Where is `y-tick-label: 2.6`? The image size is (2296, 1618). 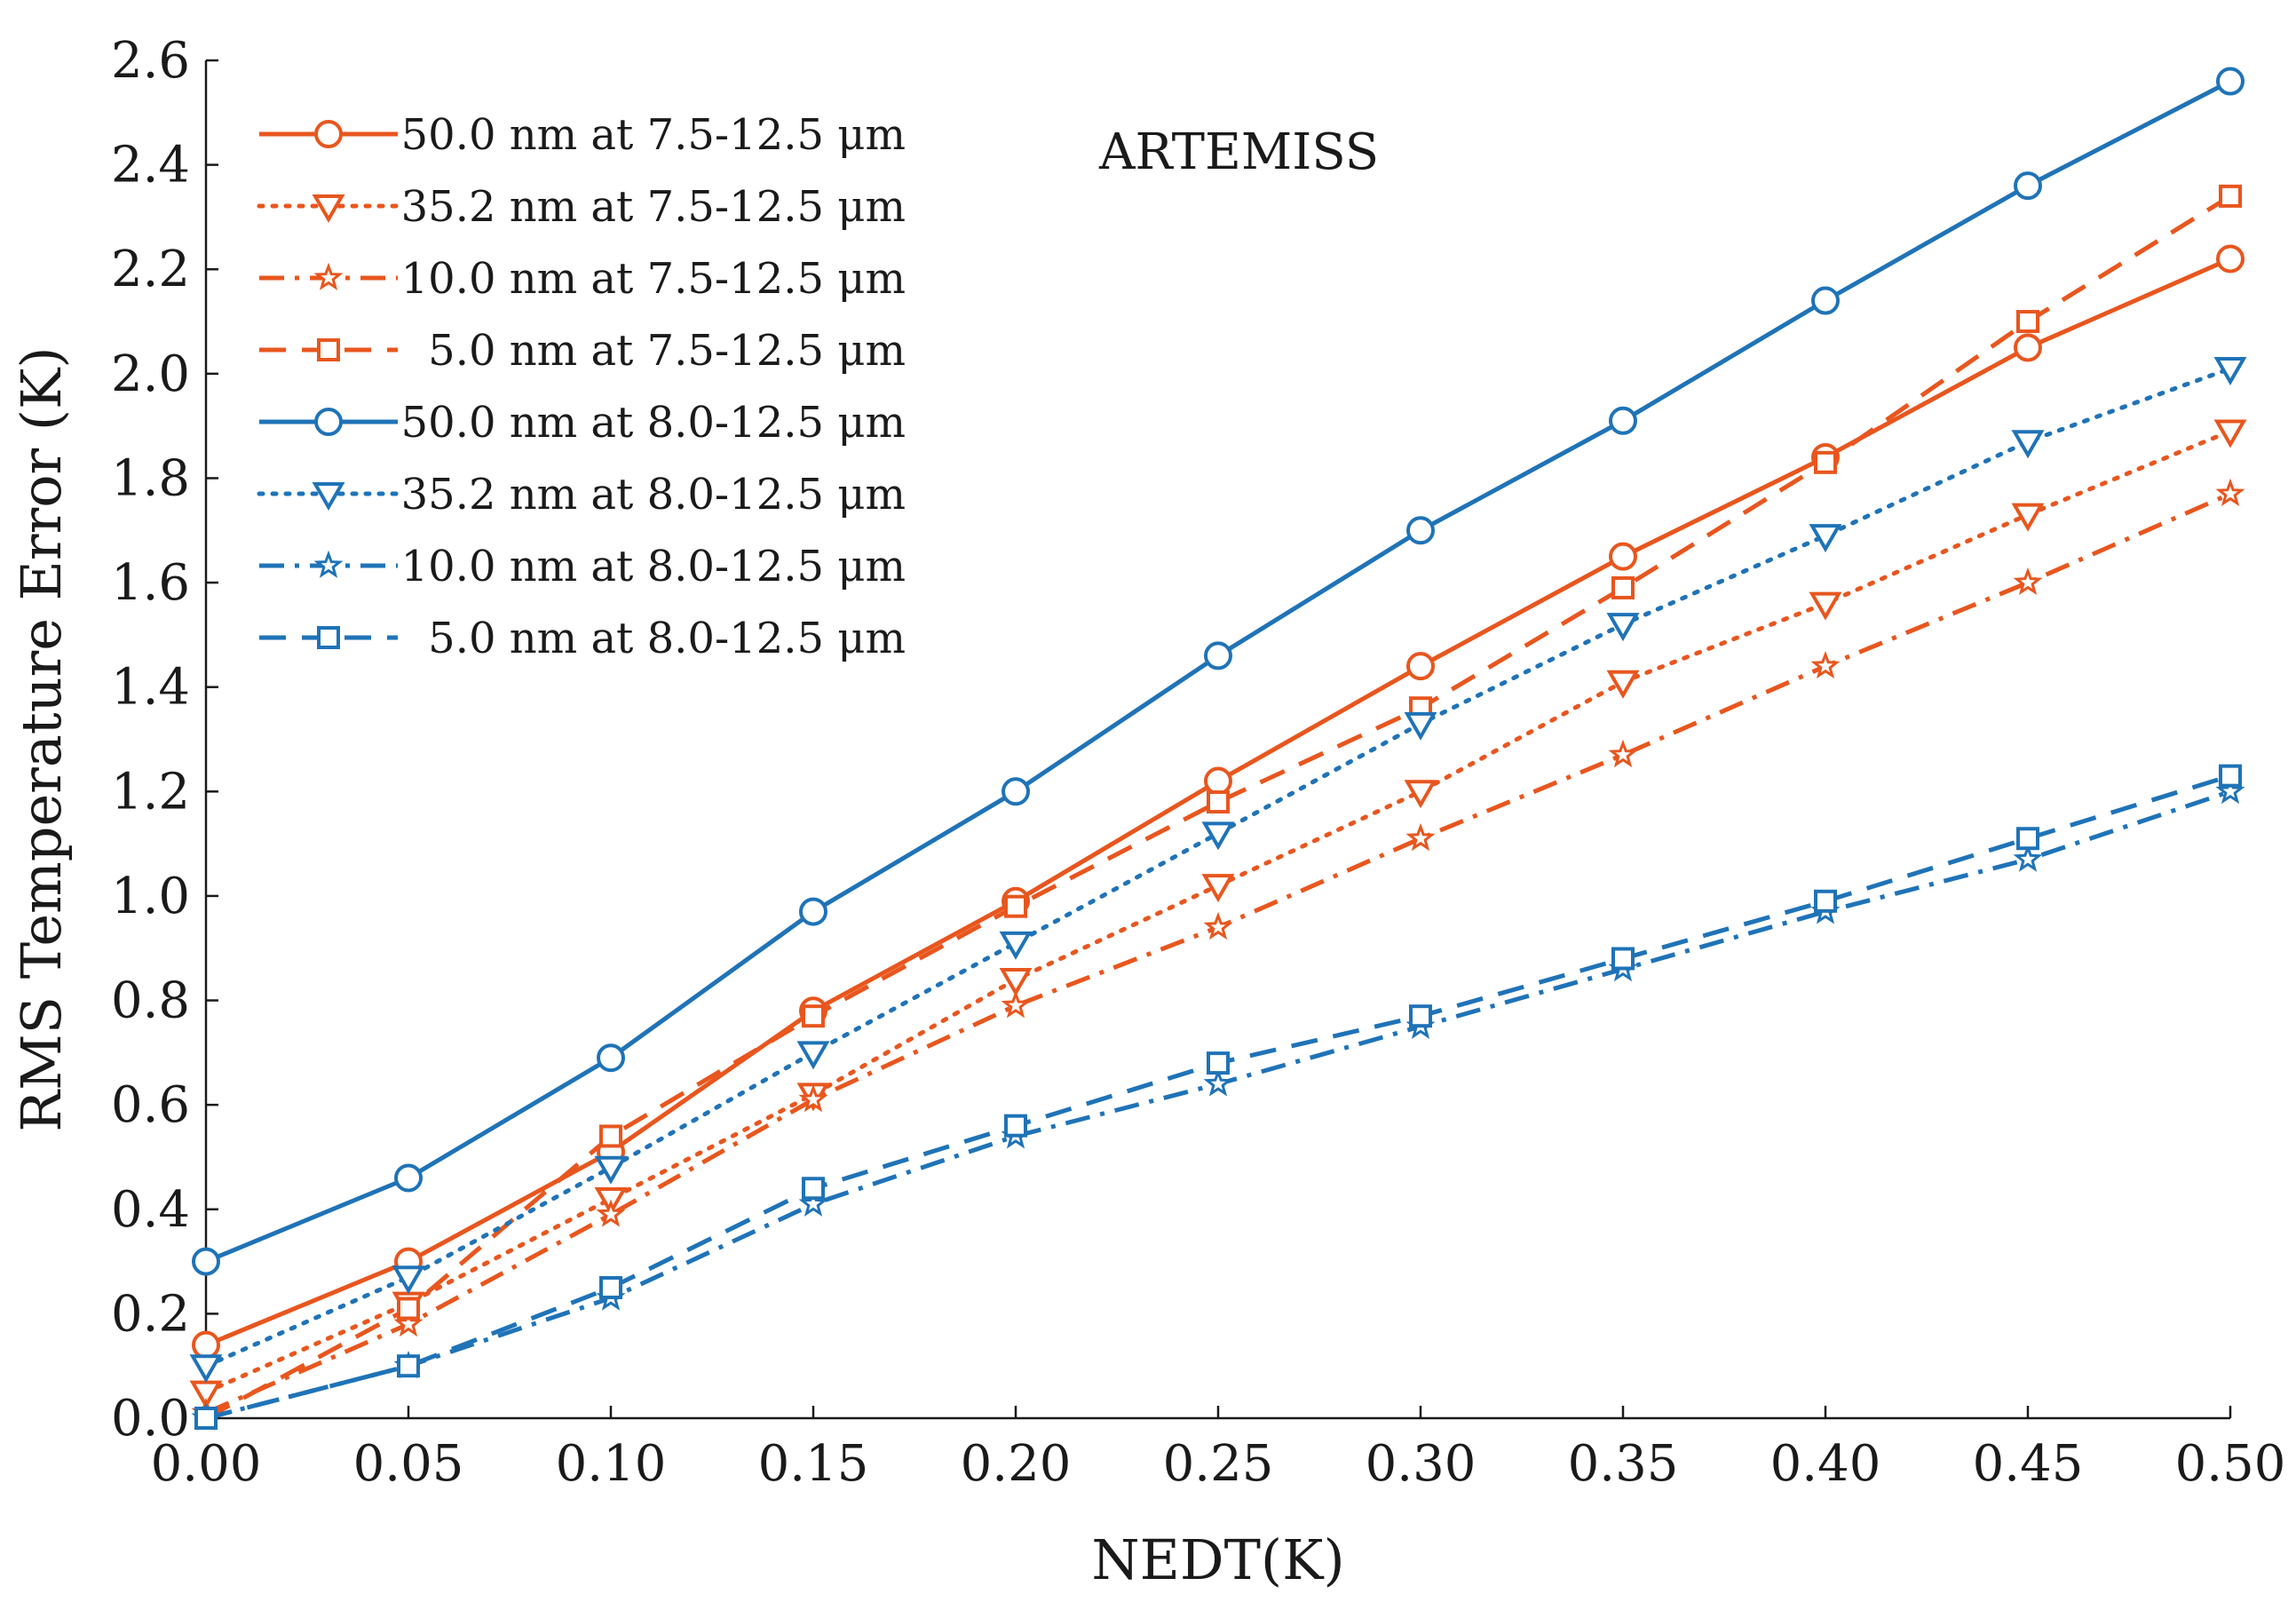
y-tick-label: 2.6 is located at coordinates (150, 61).